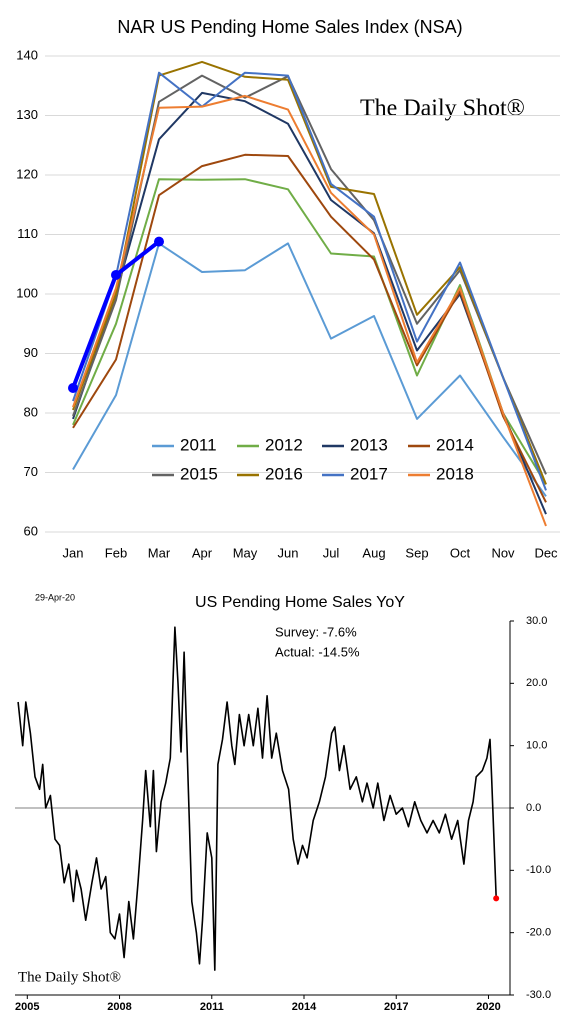 This screenshot has height=1031, width=564. I want to click on x-tick-label: Feb, so click(116, 552).